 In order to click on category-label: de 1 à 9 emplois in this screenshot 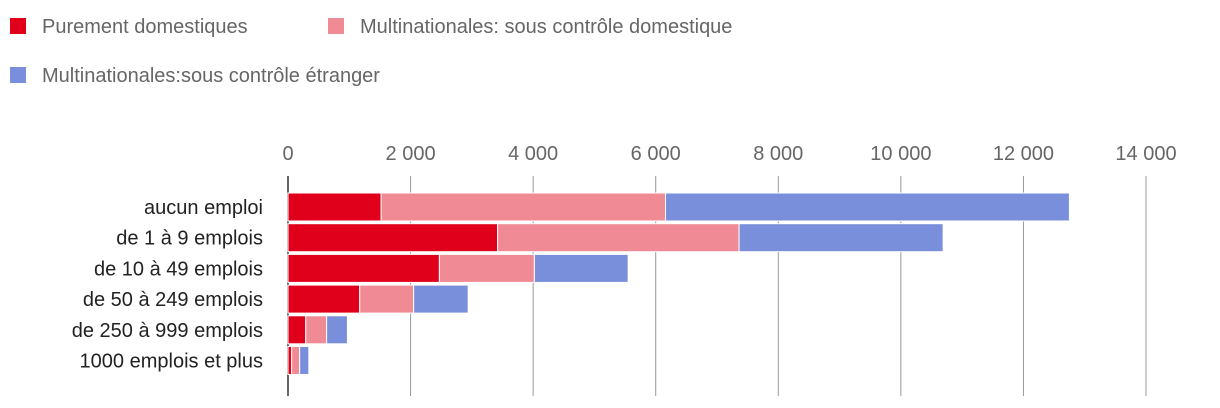, I will do `click(189, 239)`.